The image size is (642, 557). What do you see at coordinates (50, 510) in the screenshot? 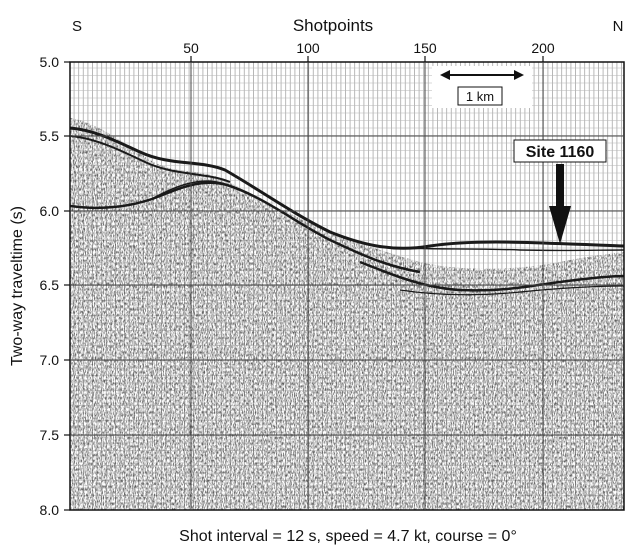
I see `y-tick-label: 8.0` at bounding box center [50, 510].